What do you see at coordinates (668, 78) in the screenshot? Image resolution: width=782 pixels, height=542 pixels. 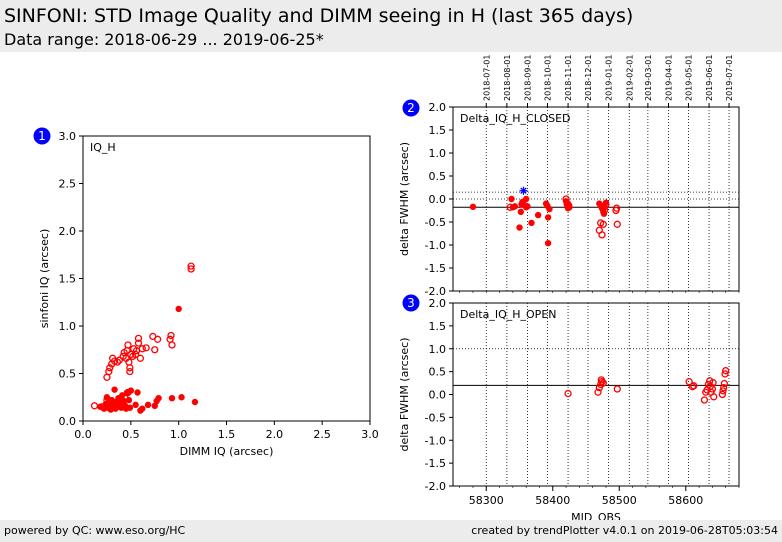 I see `panel2-date-label: 2019-04-01` at bounding box center [668, 78].